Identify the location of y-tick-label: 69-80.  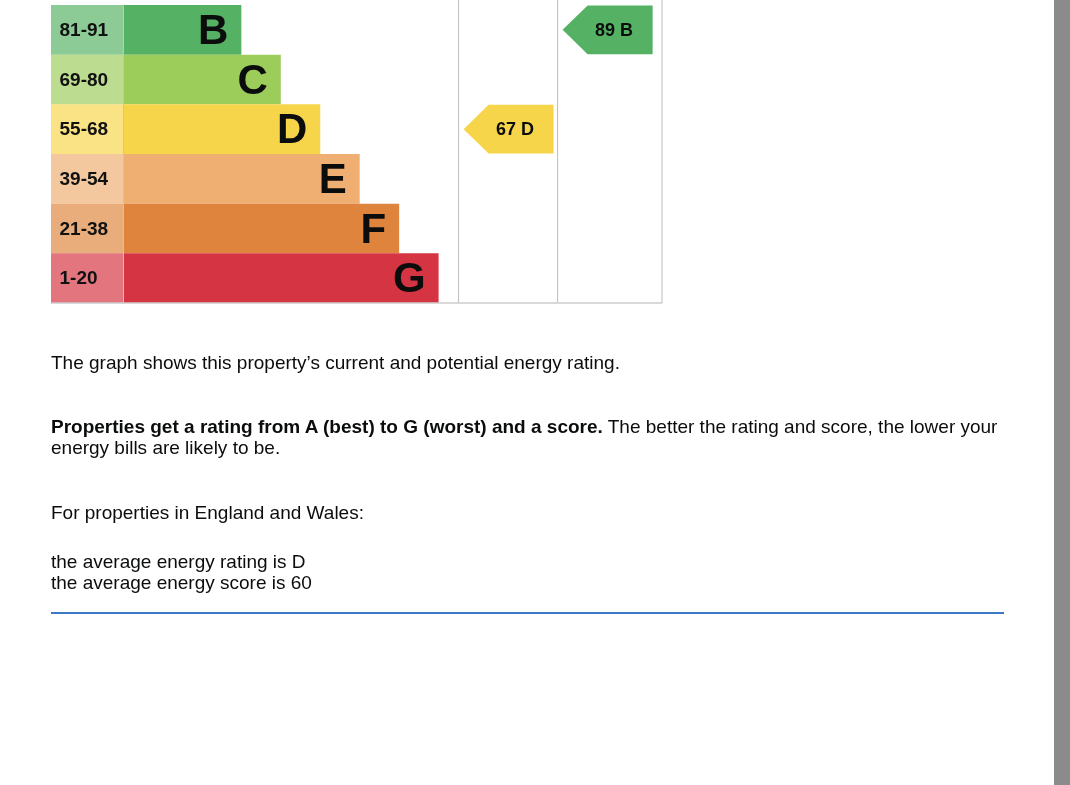
(84, 79).